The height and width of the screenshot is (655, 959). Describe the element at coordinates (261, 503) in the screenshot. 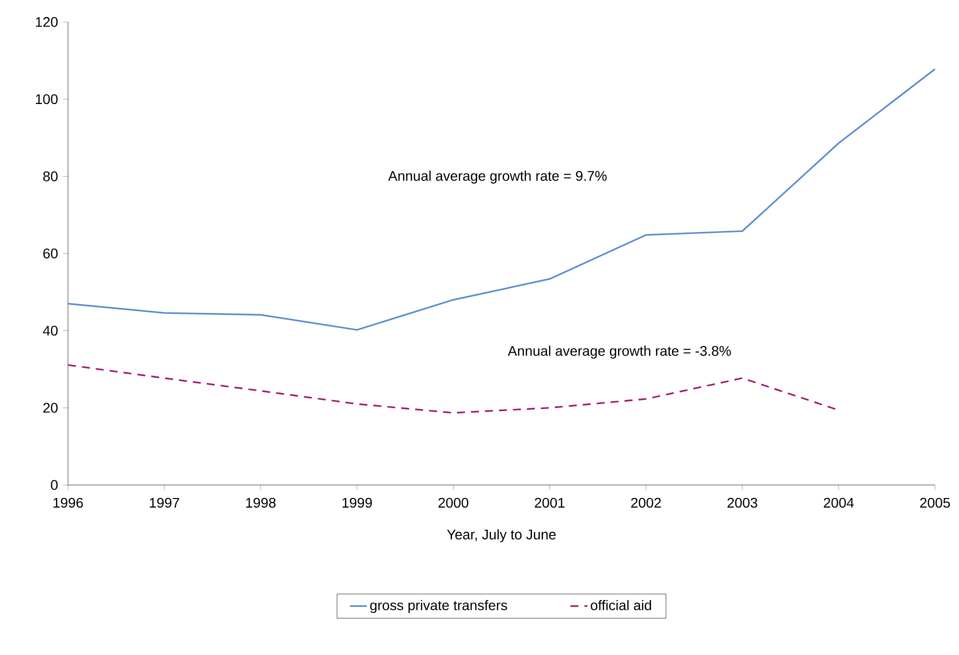

I see `x-tick-label: 1998` at that location.